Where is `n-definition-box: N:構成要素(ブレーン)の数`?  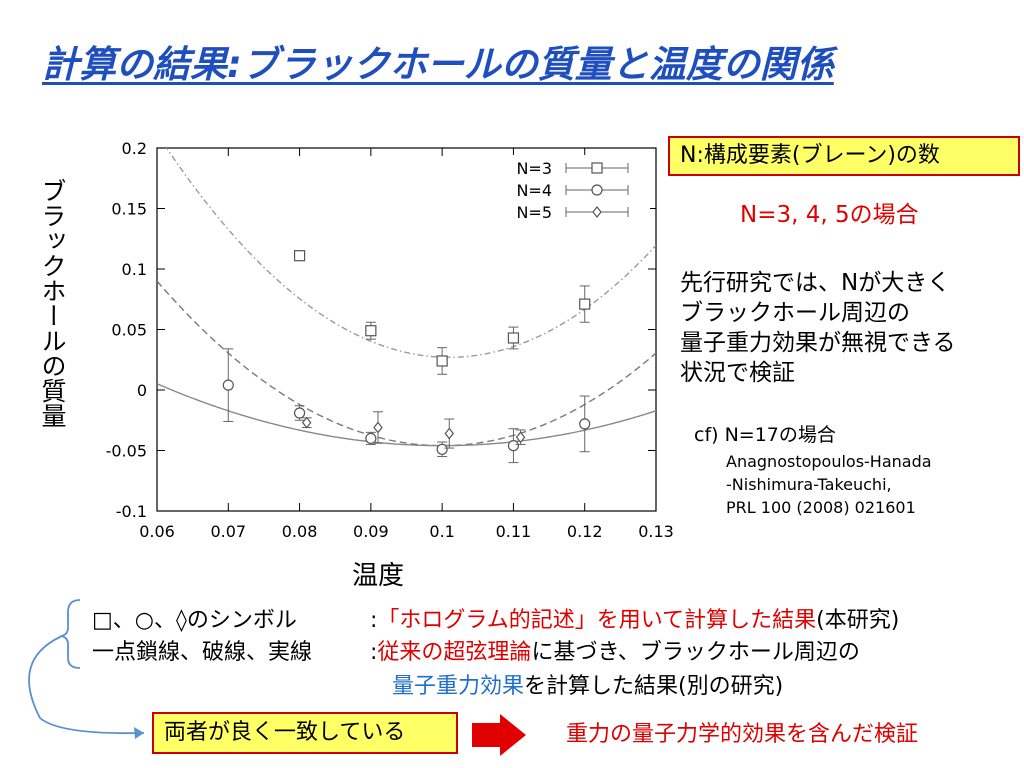
n-definition-box: N:構成要素(ブレーン)の数 is located at coordinates (844, 156).